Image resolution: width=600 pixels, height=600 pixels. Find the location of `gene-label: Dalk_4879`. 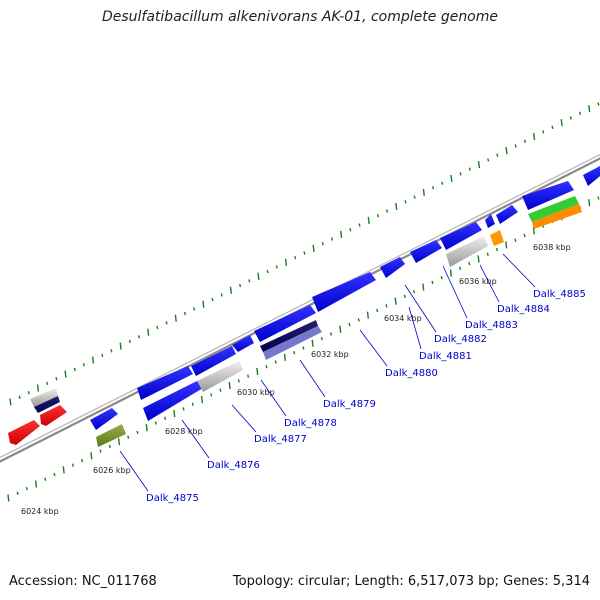

gene-label: Dalk_4879 is located at coordinates (349, 404).